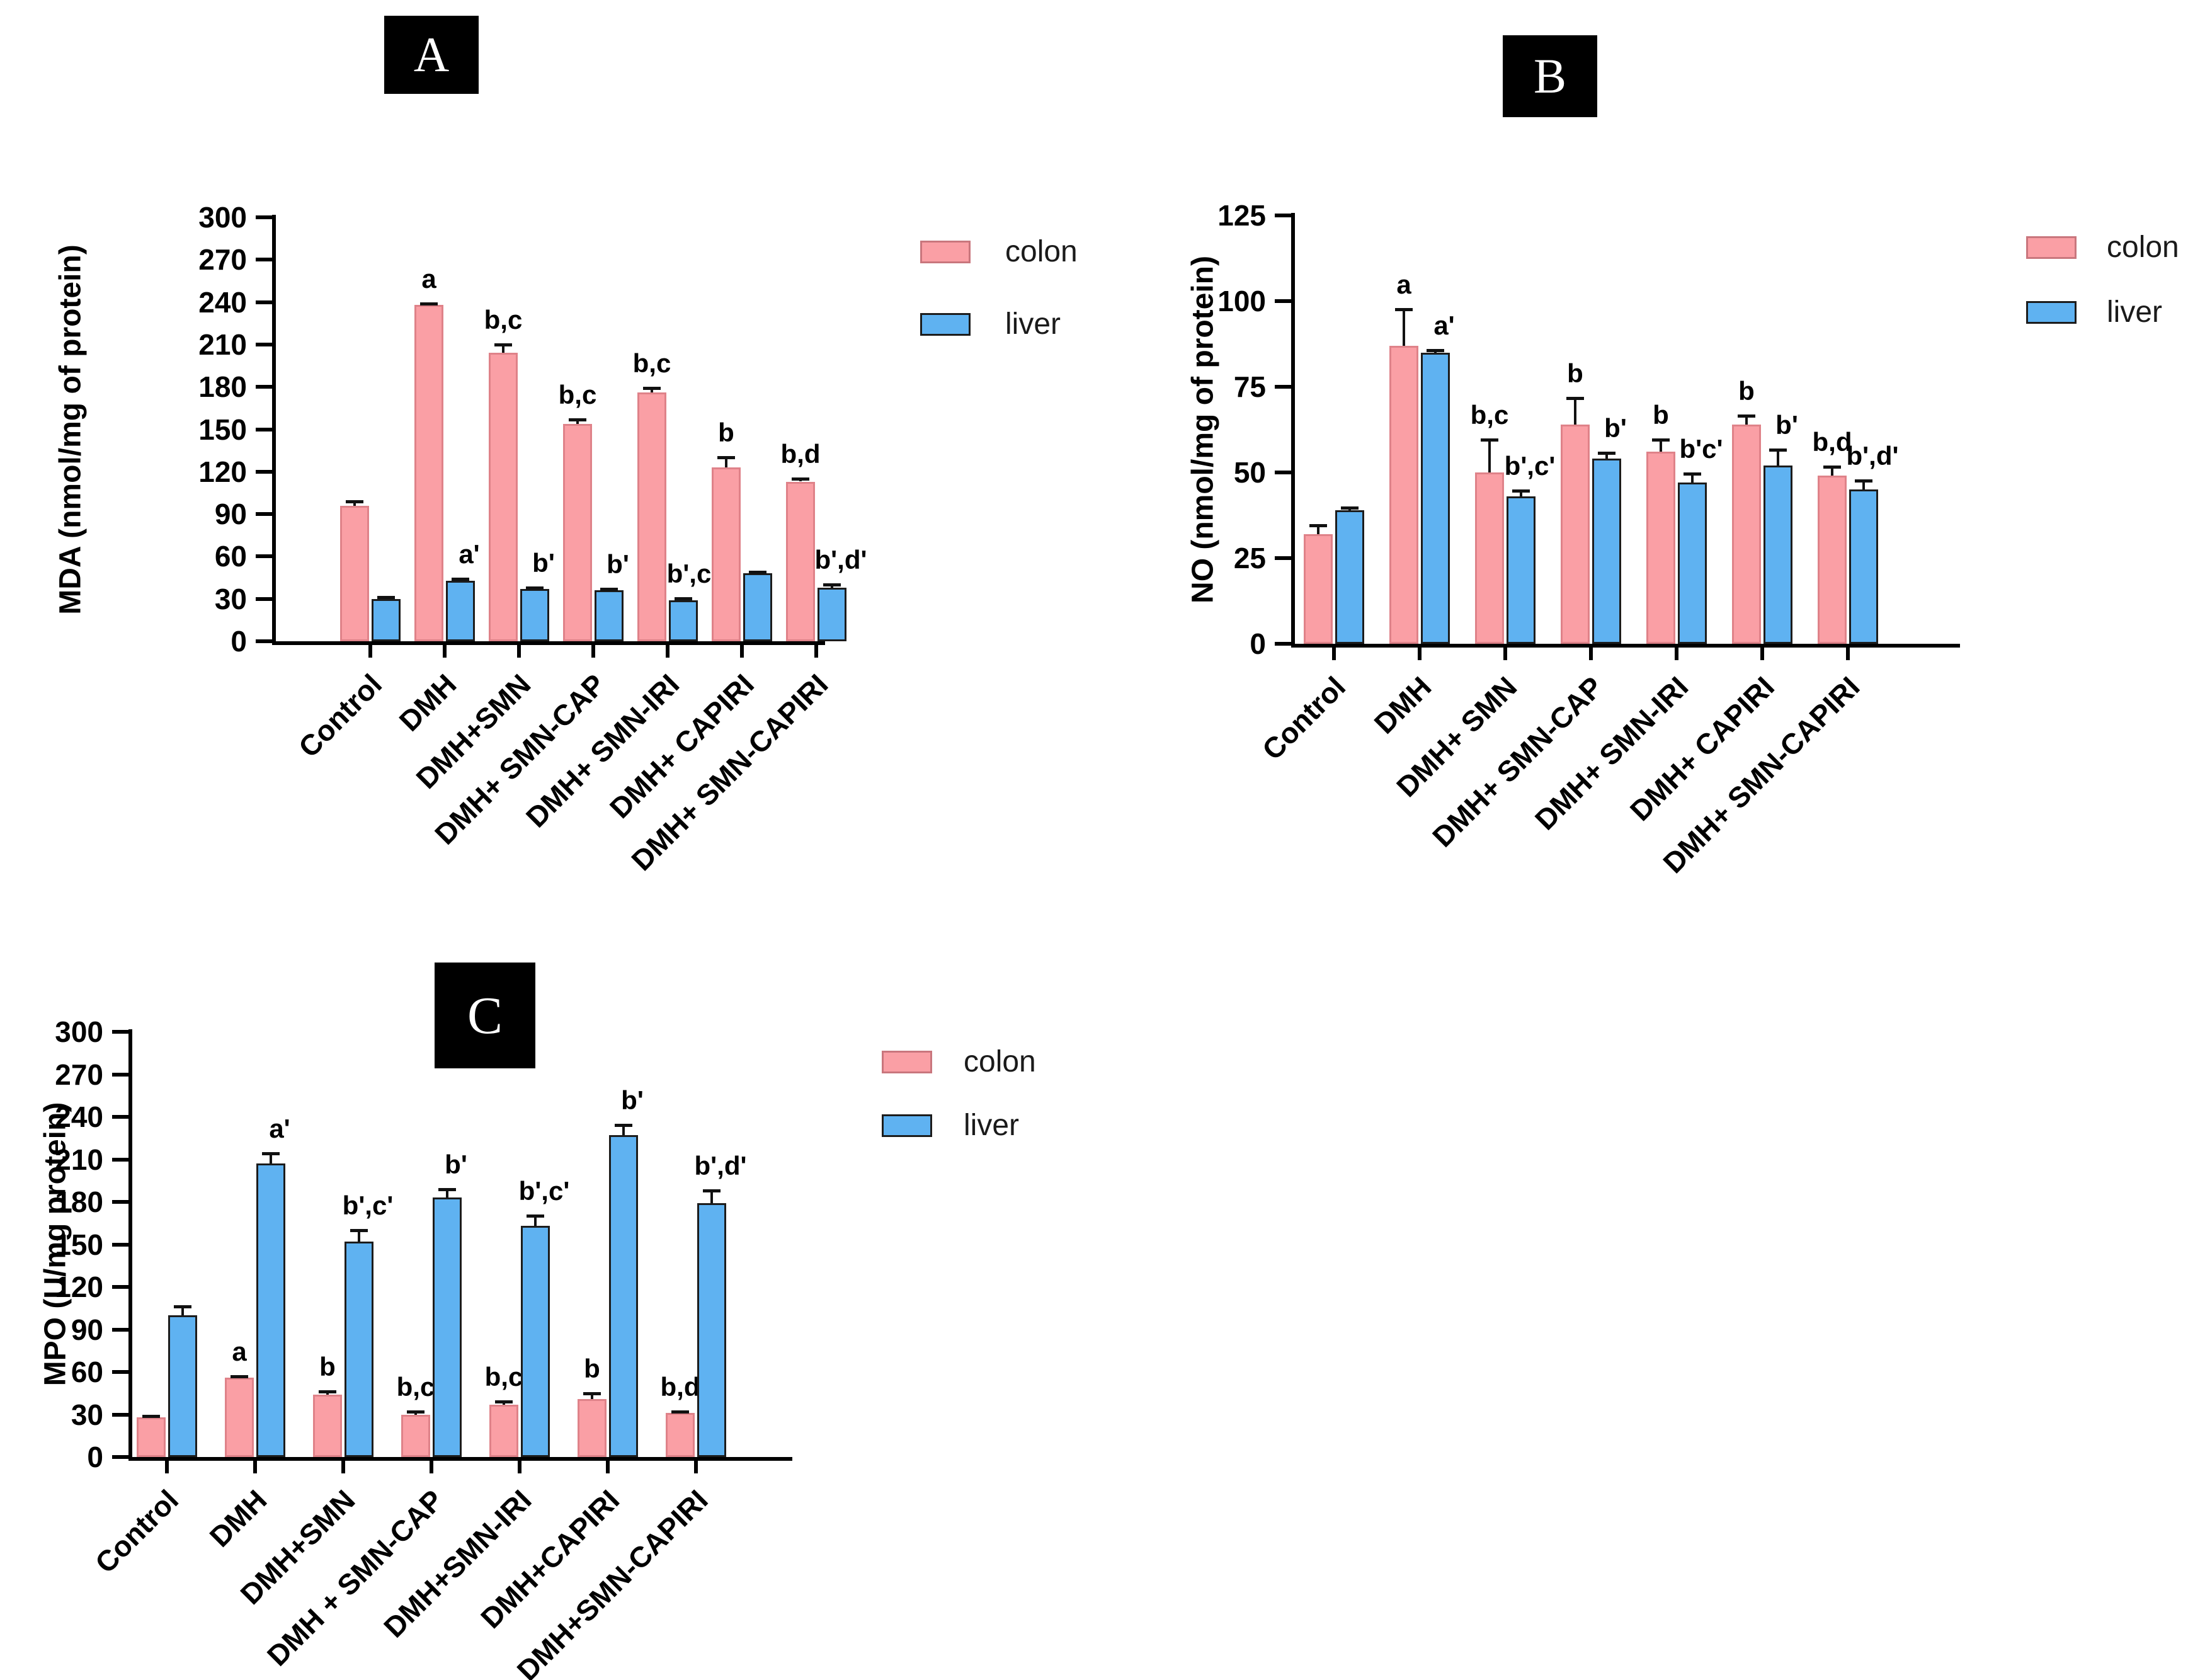 Image resolution: width=2188 pixels, height=1680 pixels. I want to click on bar-liver-DMH+CAPIRI, so click(623, 1296).